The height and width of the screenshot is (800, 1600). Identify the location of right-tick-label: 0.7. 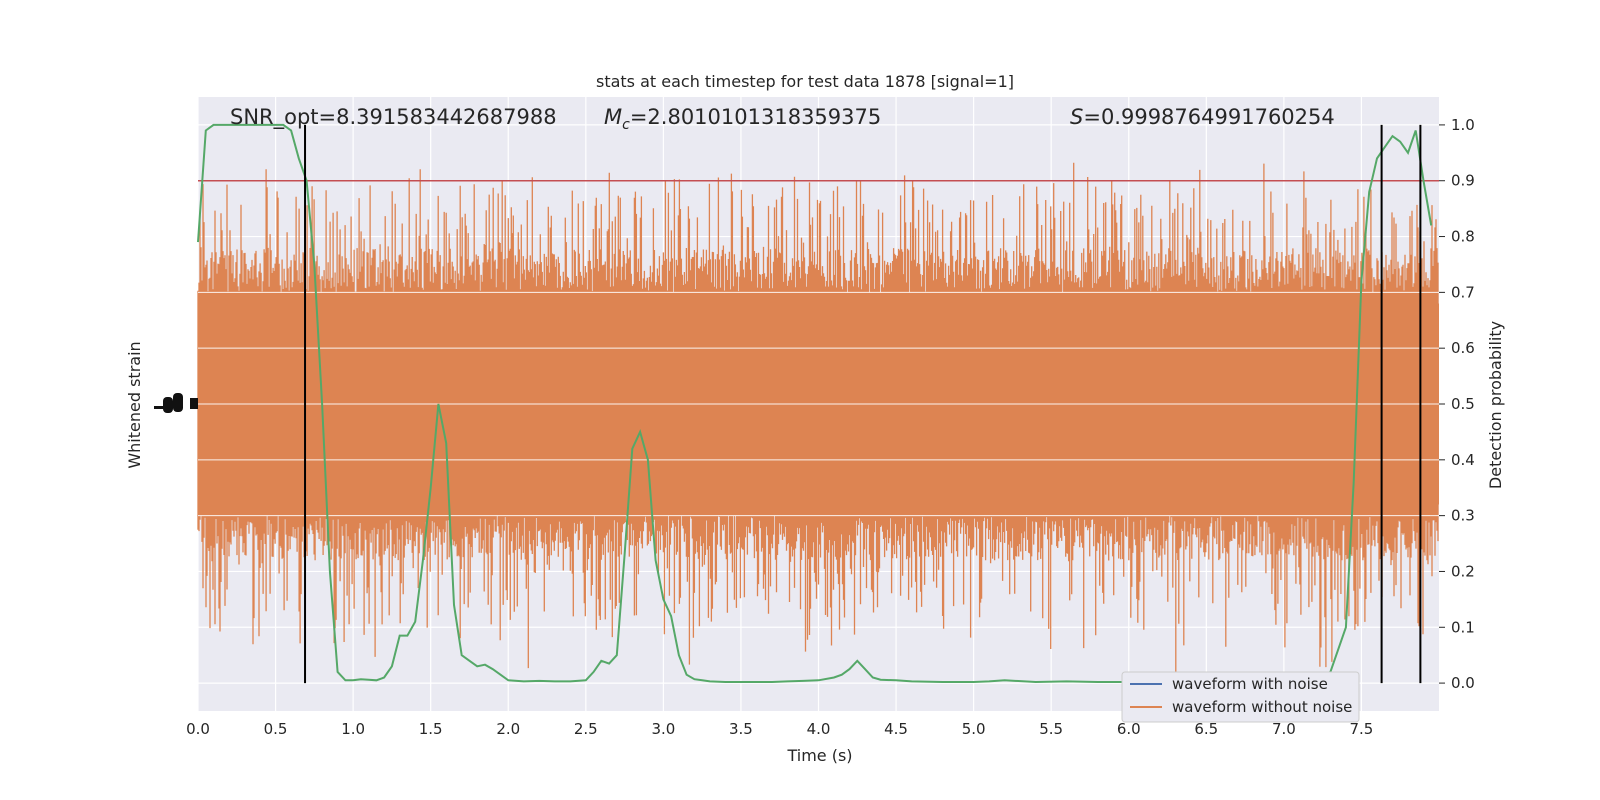
(1463, 292).